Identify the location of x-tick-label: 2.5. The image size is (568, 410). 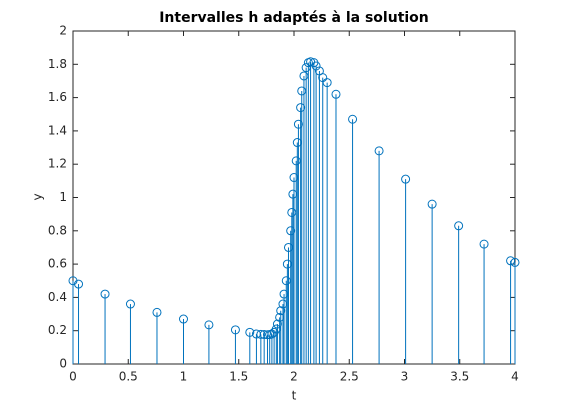
(349, 377).